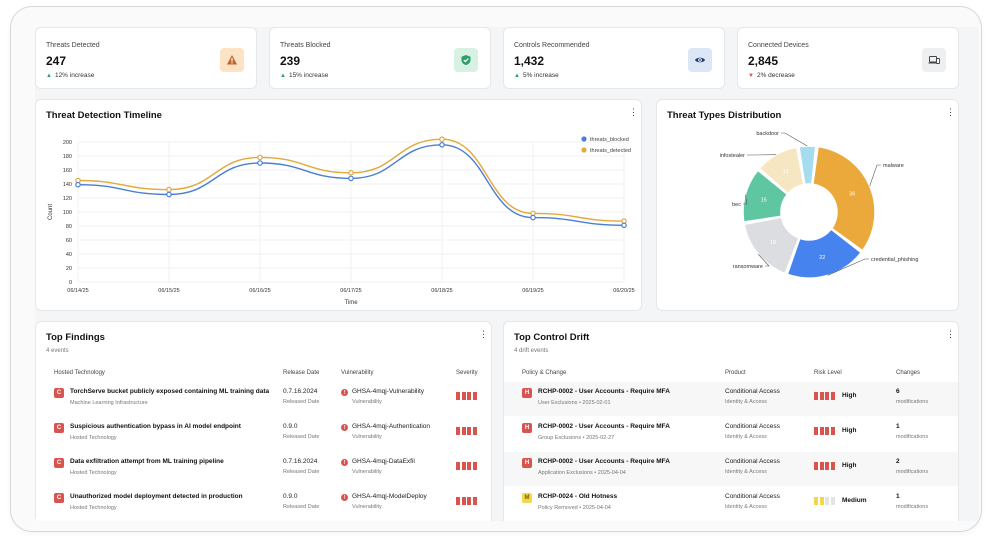 The height and width of the screenshot is (544, 992). I want to click on vulnerability-id: GHSA-4mqj-Authentication, so click(391, 426).